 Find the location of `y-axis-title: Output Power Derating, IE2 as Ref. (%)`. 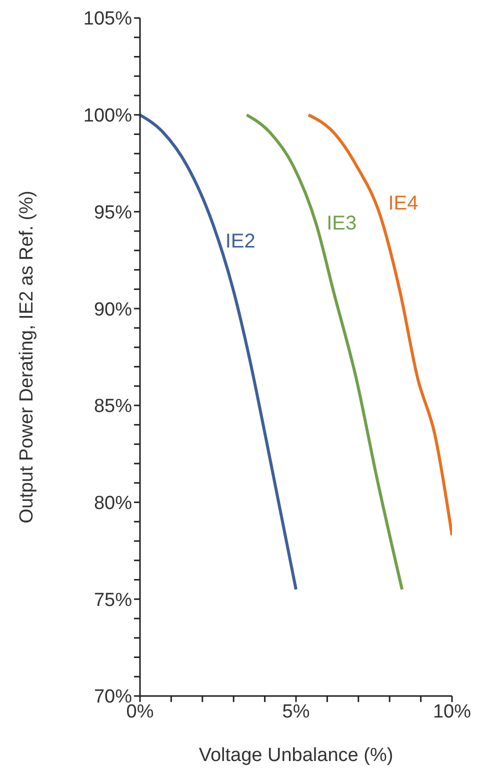

y-axis-title: Output Power Derating, IE2 as Ref. (%) is located at coordinates (27, 357).